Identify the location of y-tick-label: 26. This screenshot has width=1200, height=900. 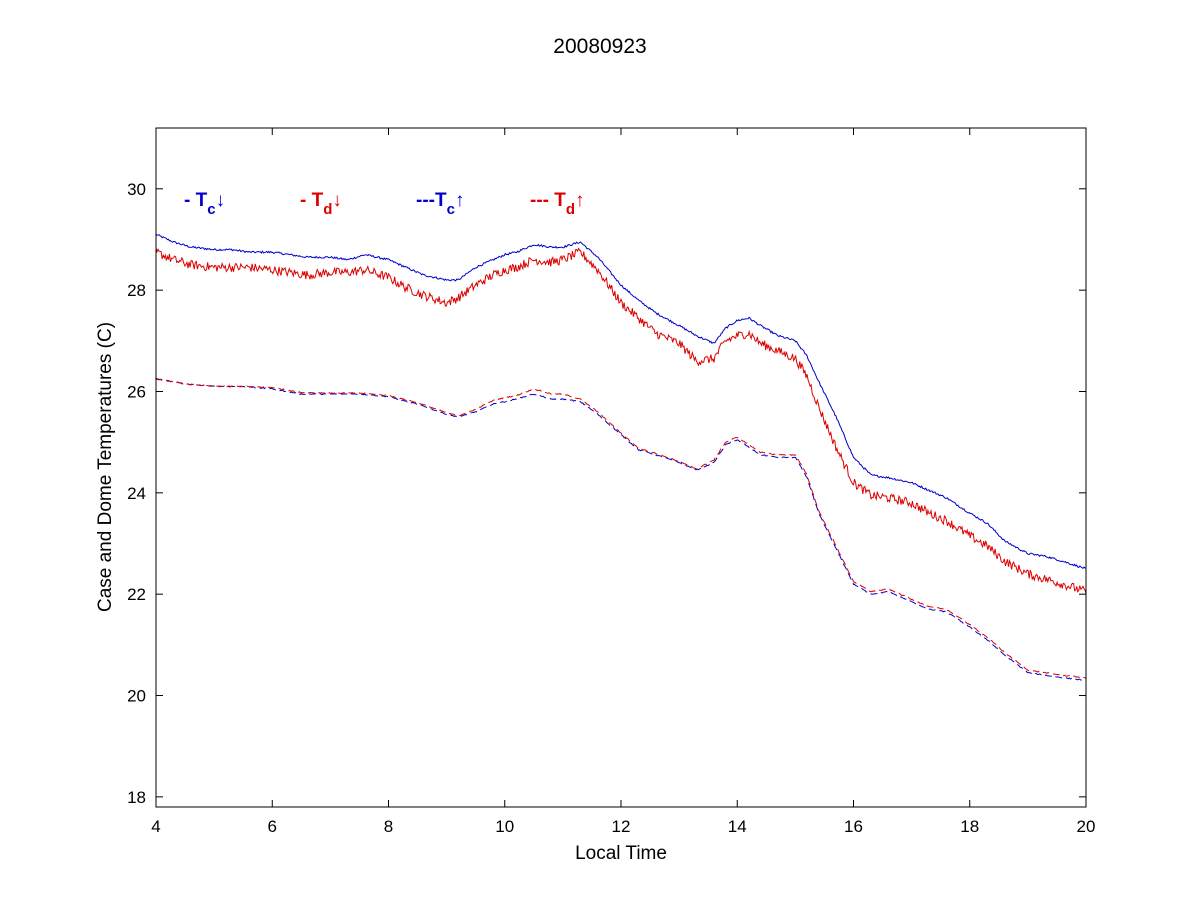
(136, 391).